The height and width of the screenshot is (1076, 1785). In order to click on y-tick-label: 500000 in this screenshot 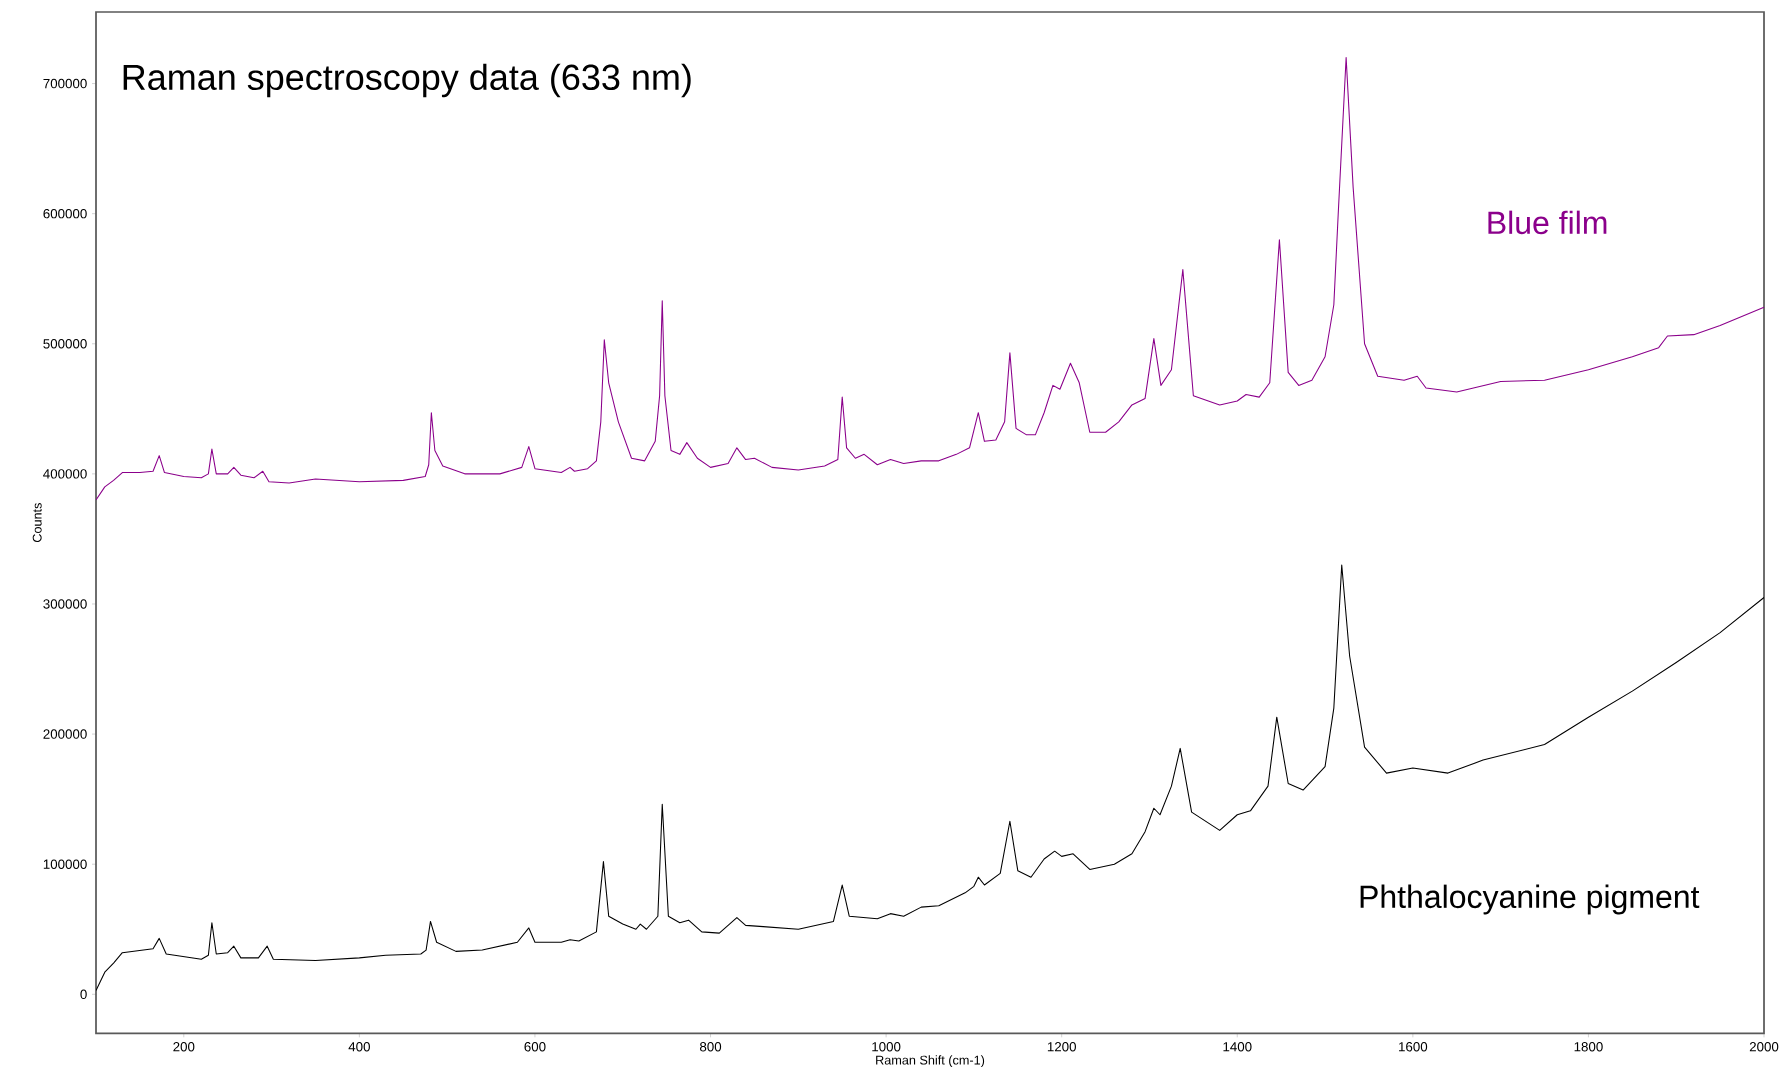, I will do `click(65, 344)`.